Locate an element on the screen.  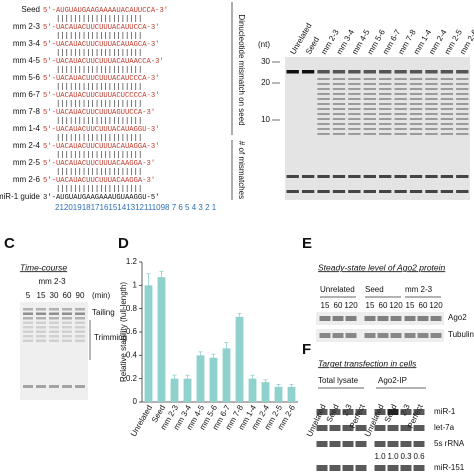
y-tick-label: 0.8 is located at coordinates (132, 308).